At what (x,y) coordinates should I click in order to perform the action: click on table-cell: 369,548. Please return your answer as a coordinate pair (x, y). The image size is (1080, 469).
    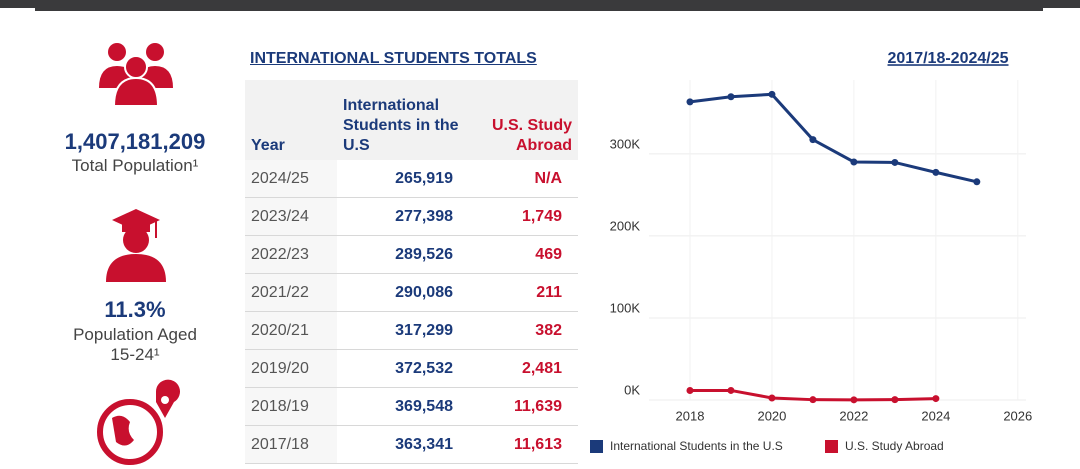
    Looking at the image, I should click on (403, 406).